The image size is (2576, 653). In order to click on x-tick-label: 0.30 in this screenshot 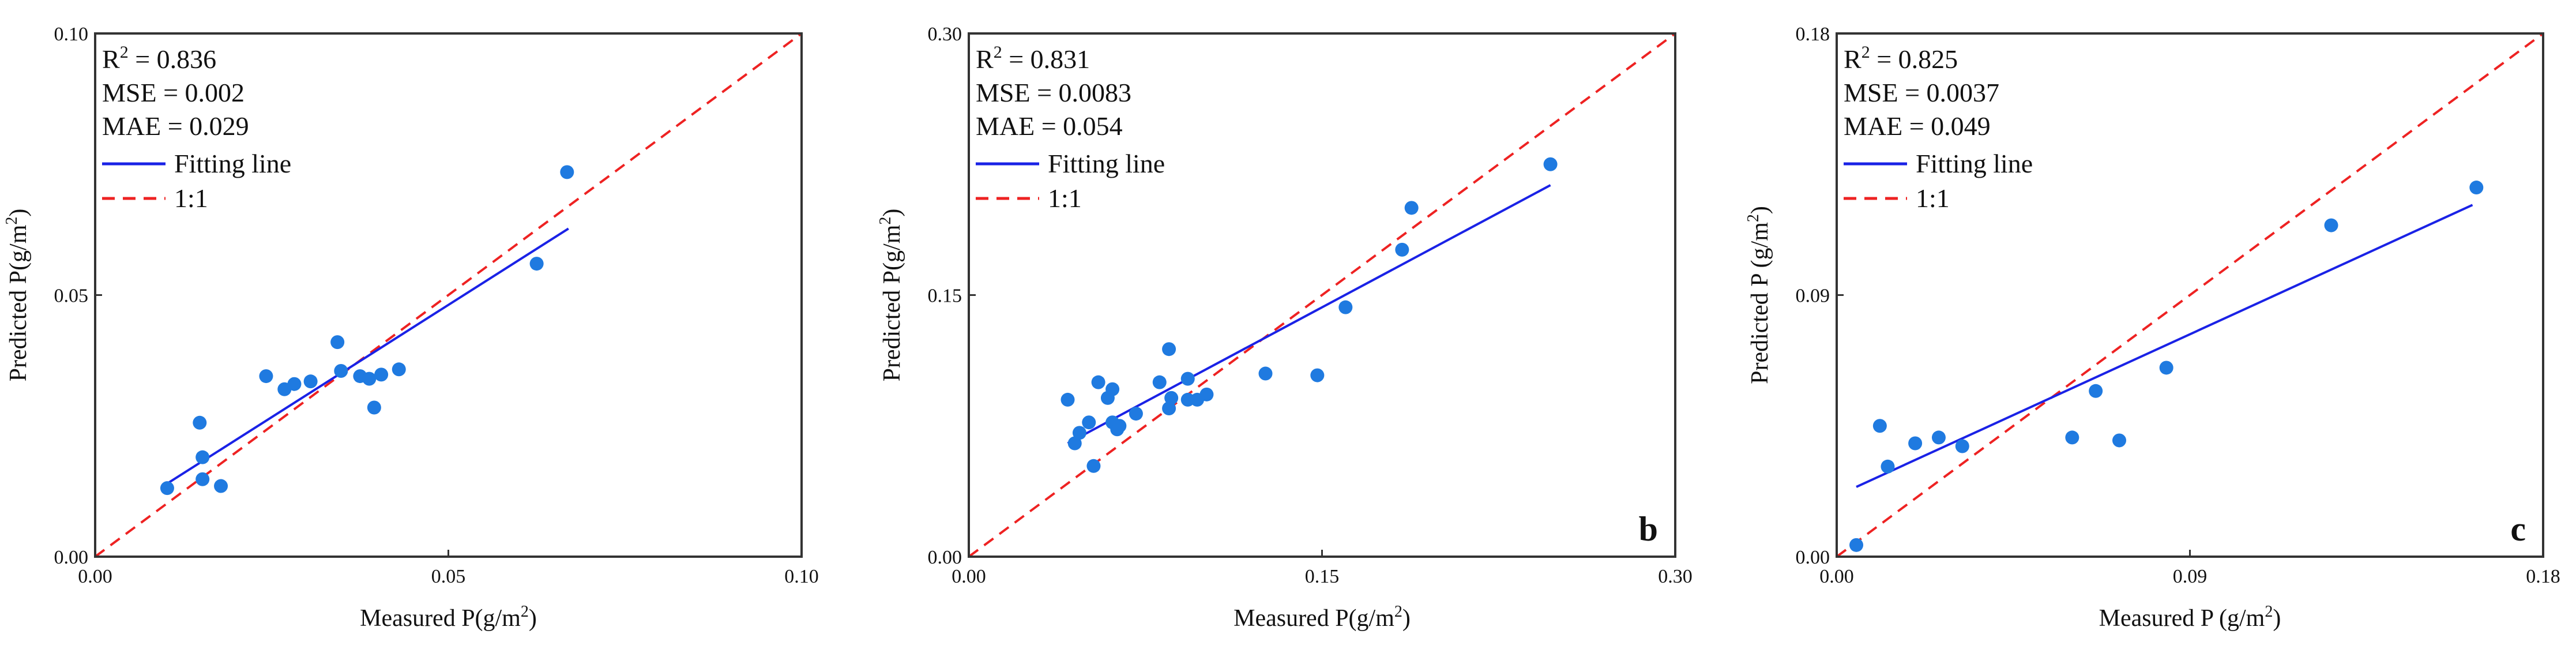, I will do `click(1675, 576)`.